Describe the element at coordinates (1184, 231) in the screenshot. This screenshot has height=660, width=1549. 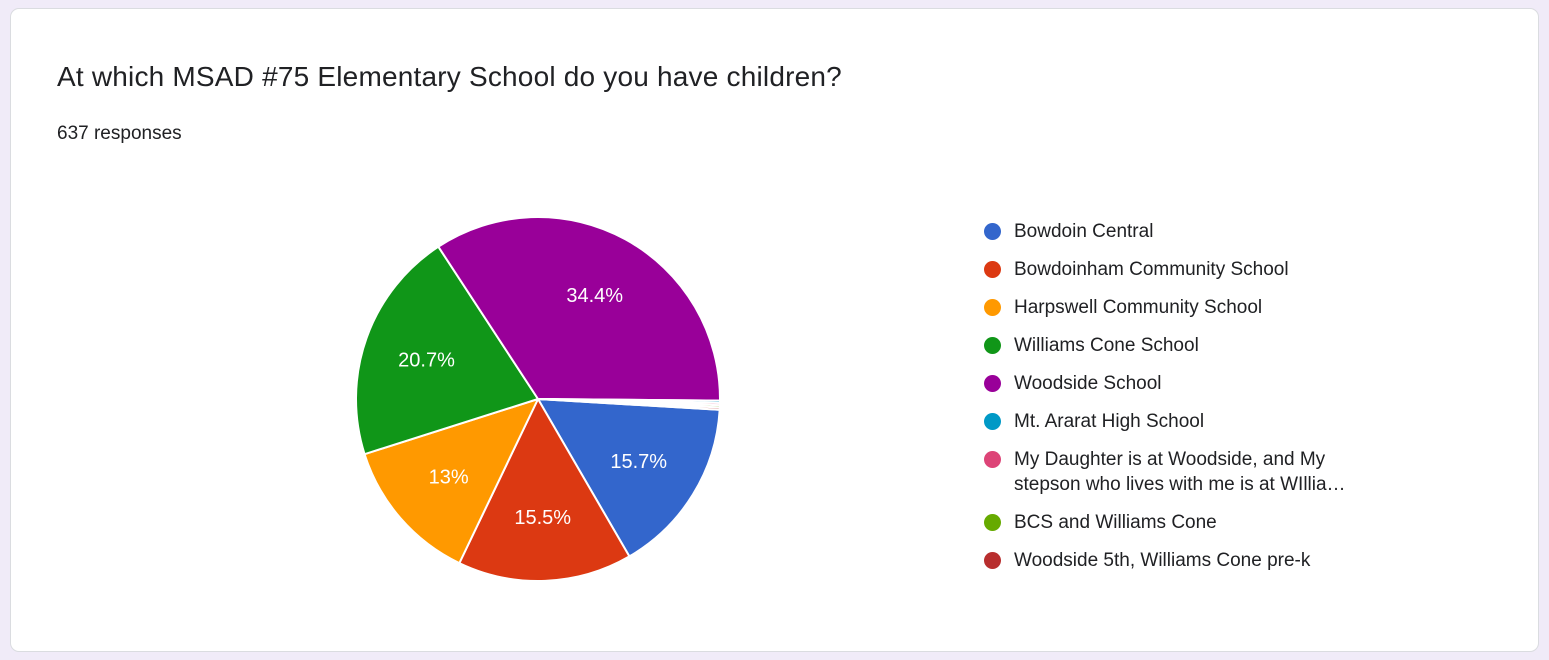
I see `legend-item-0: Bowdoin Central` at that location.